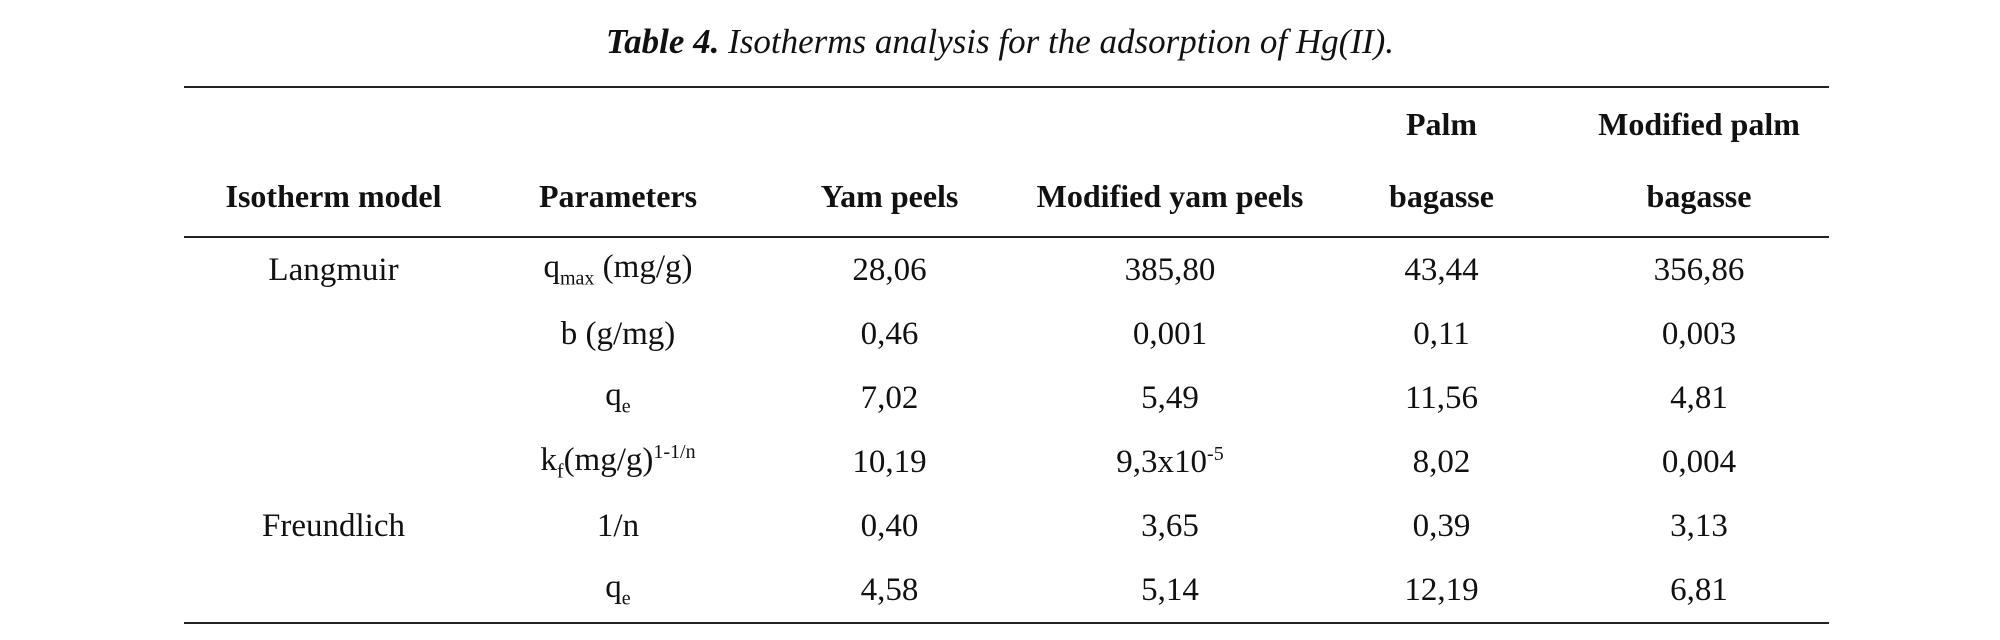 The height and width of the screenshot is (640, 2000). I want to click on parameter-cell: qmax (mg/g), so click(618, 269).